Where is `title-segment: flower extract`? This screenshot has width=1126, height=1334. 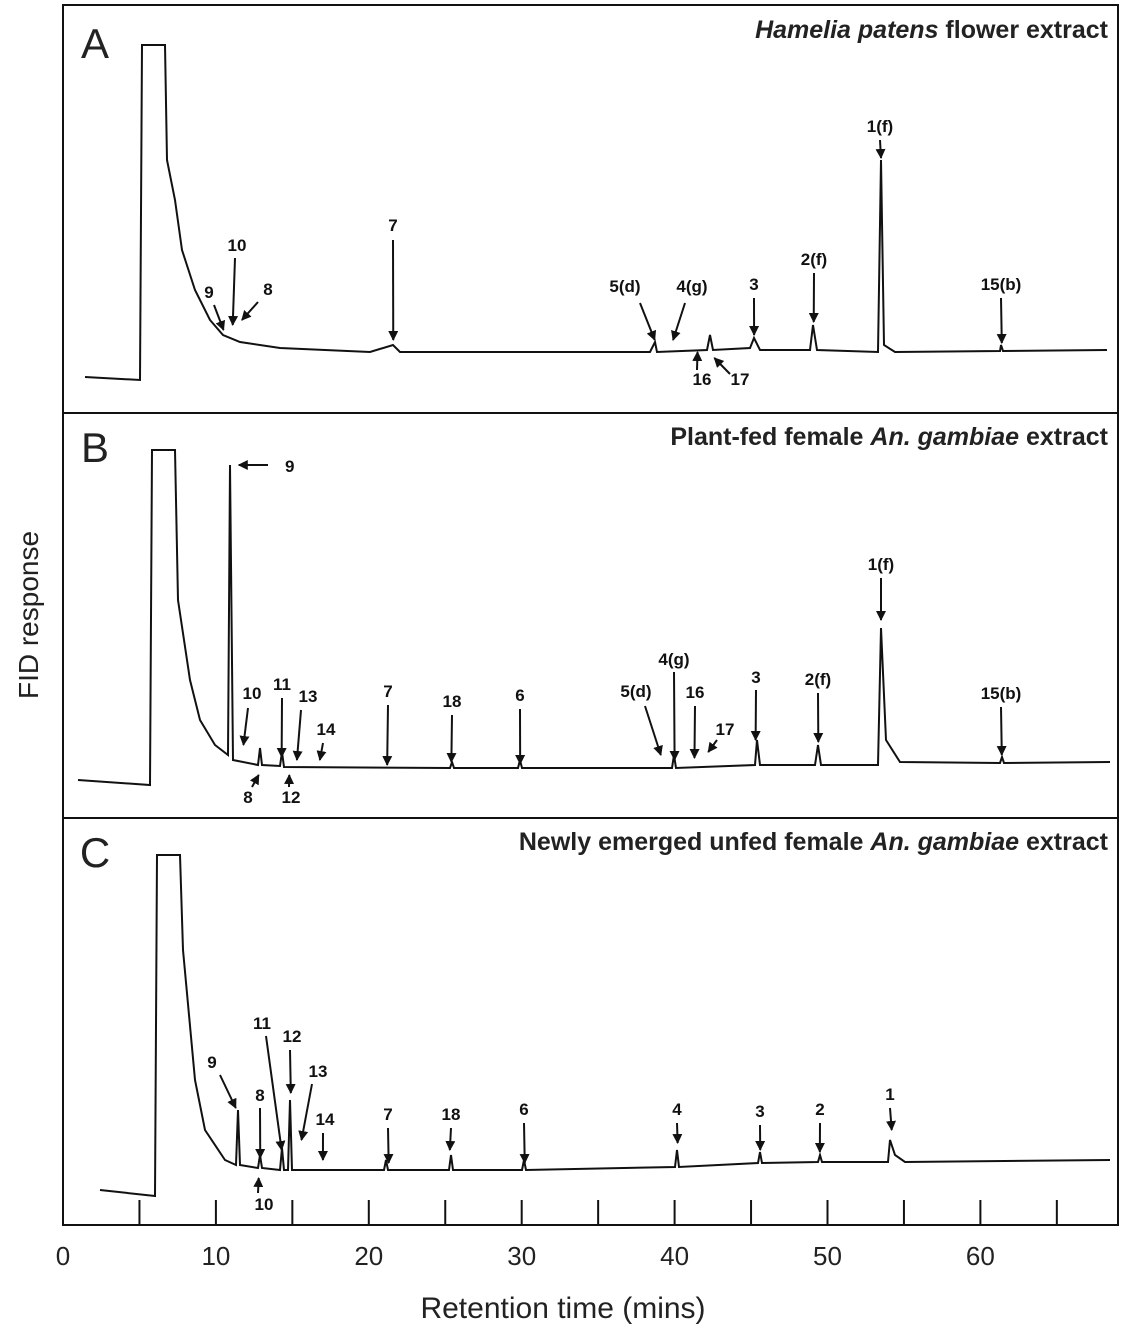 title-segment: flower extract is located at coordinates (1023, 30).